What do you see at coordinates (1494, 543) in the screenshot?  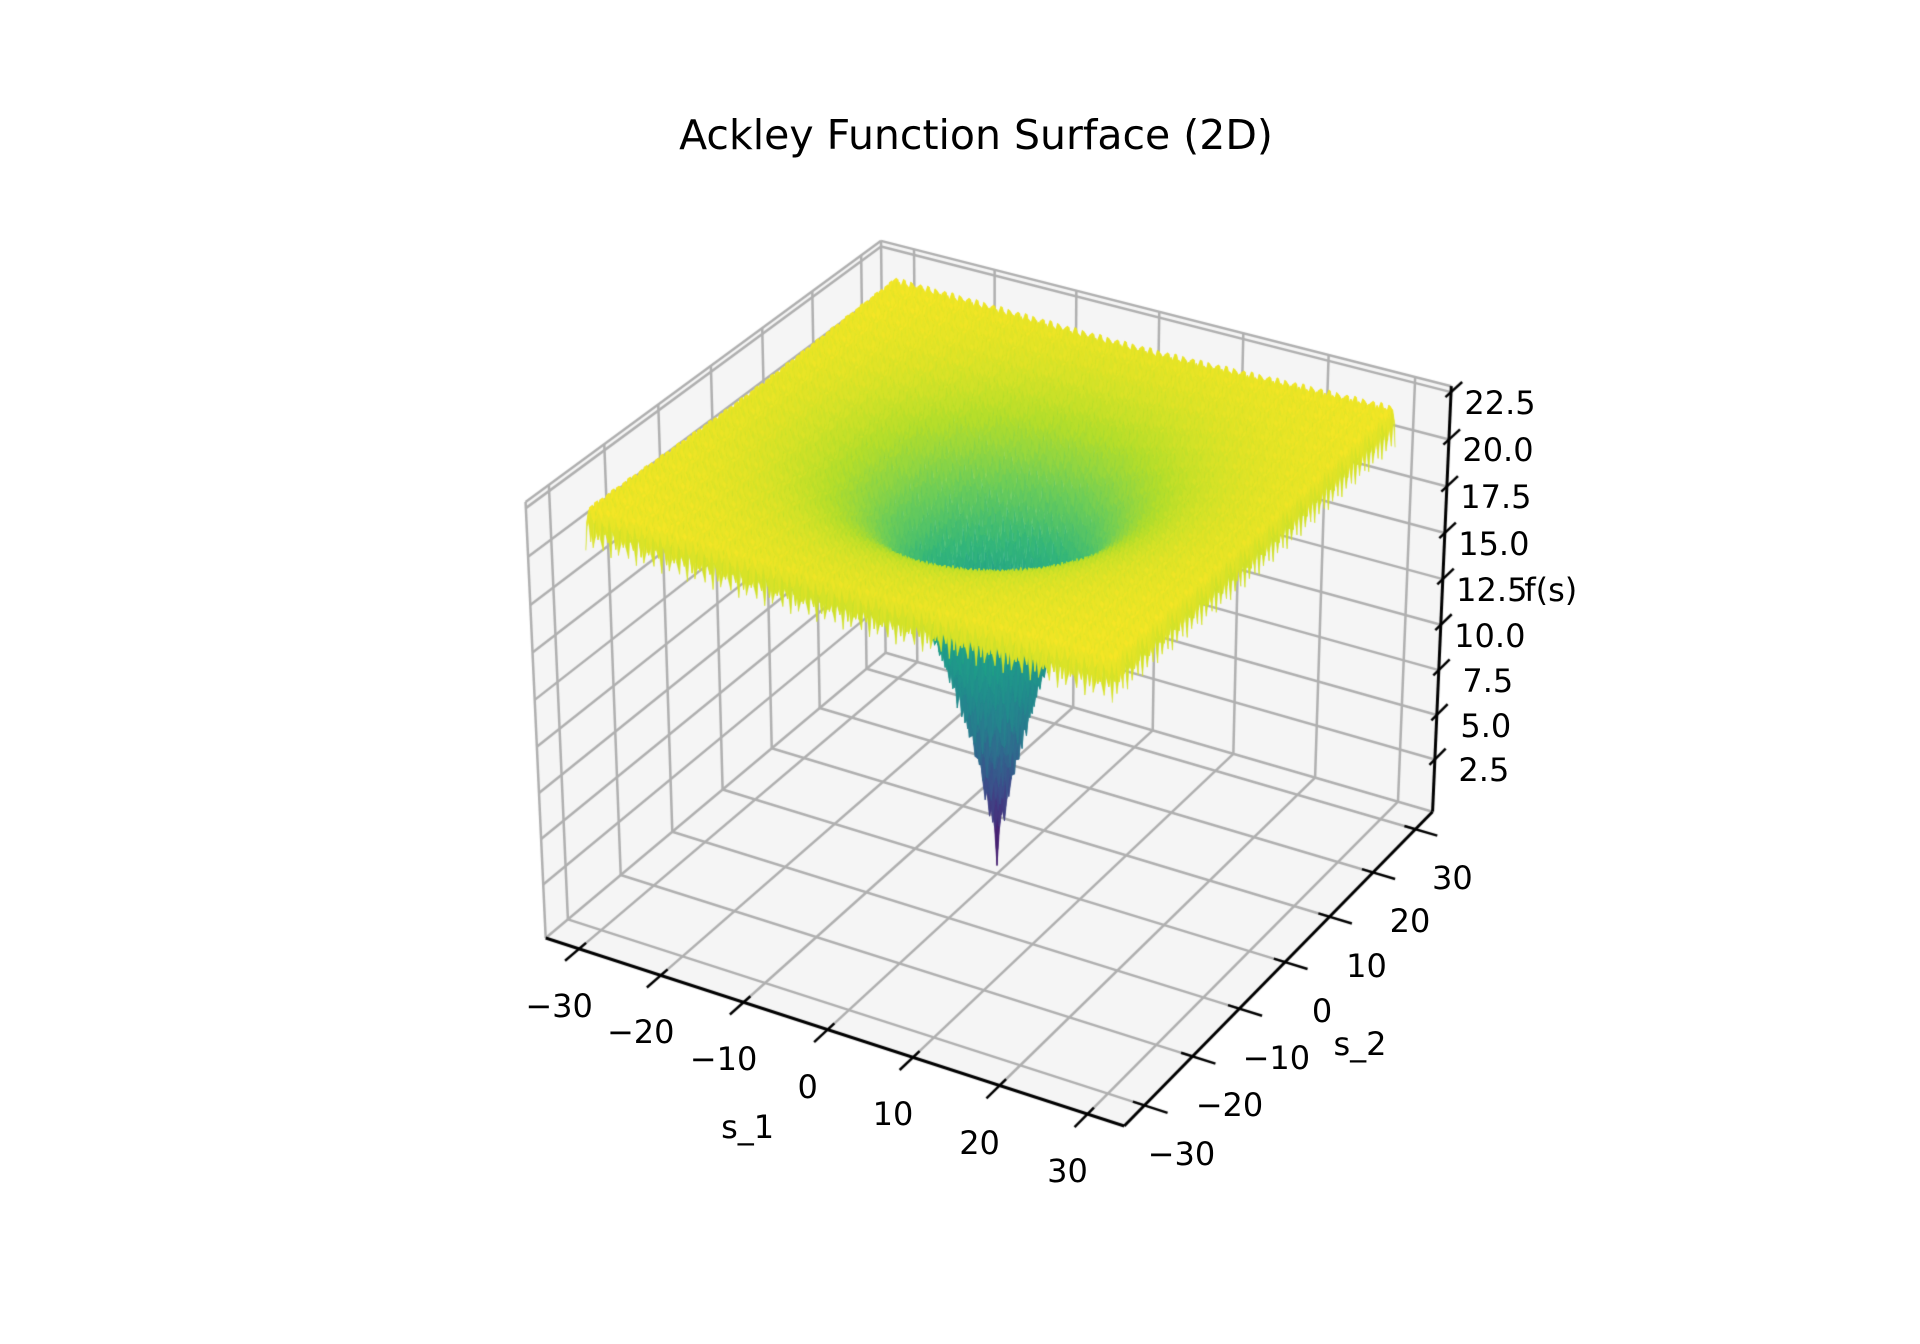 I see `z-tick-label: 15.0` at bounding box center [1494, 543].